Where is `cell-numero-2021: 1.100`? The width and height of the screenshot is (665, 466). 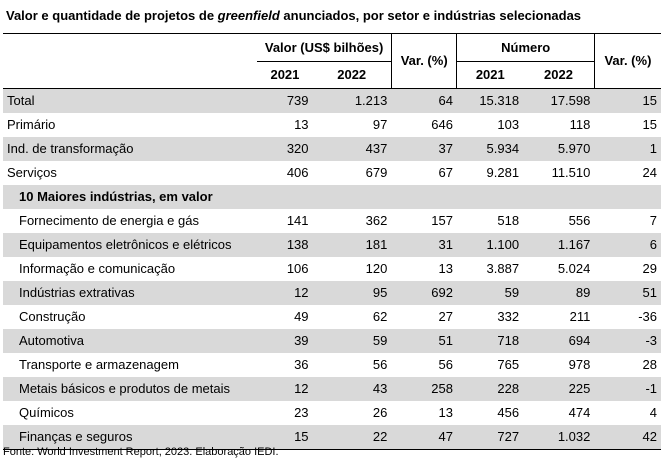
cell-numero-2021: 1.100 is located at coordinates (490, 245).